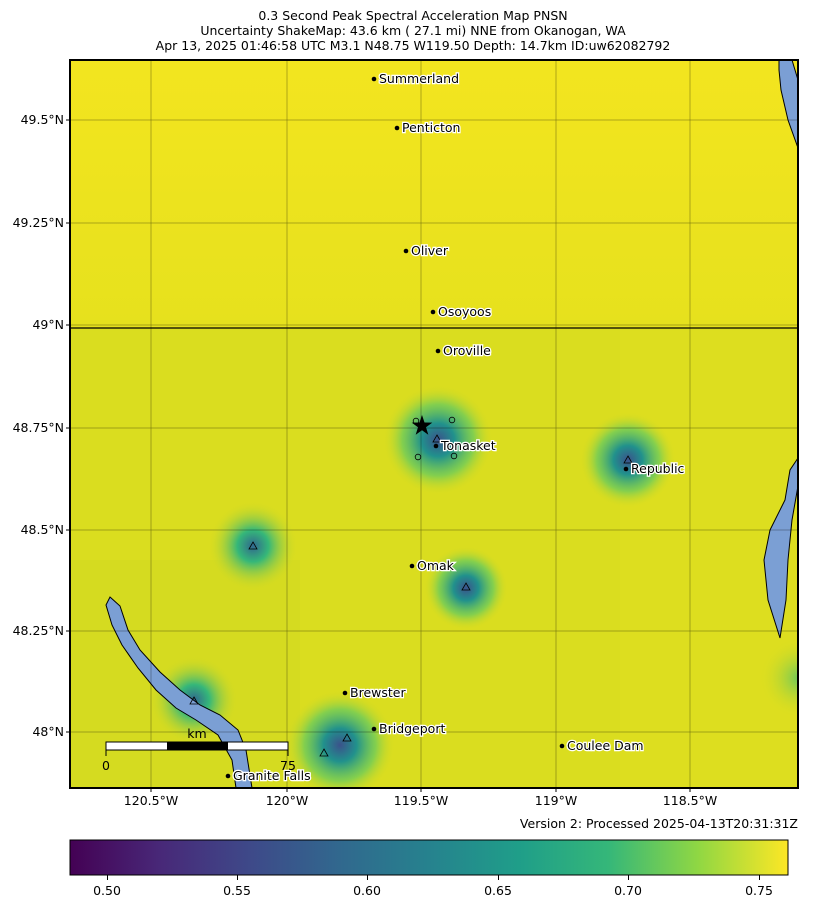  Describe the element at coordinates (759, 890) in the screenshot. I see `colorbar-tick-label: 0.75` at that location.